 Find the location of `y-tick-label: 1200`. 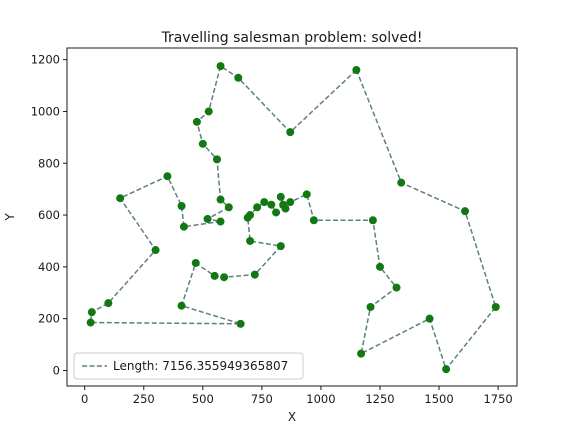

y-tick-label: 1200 is located at coordinates (45, 60).